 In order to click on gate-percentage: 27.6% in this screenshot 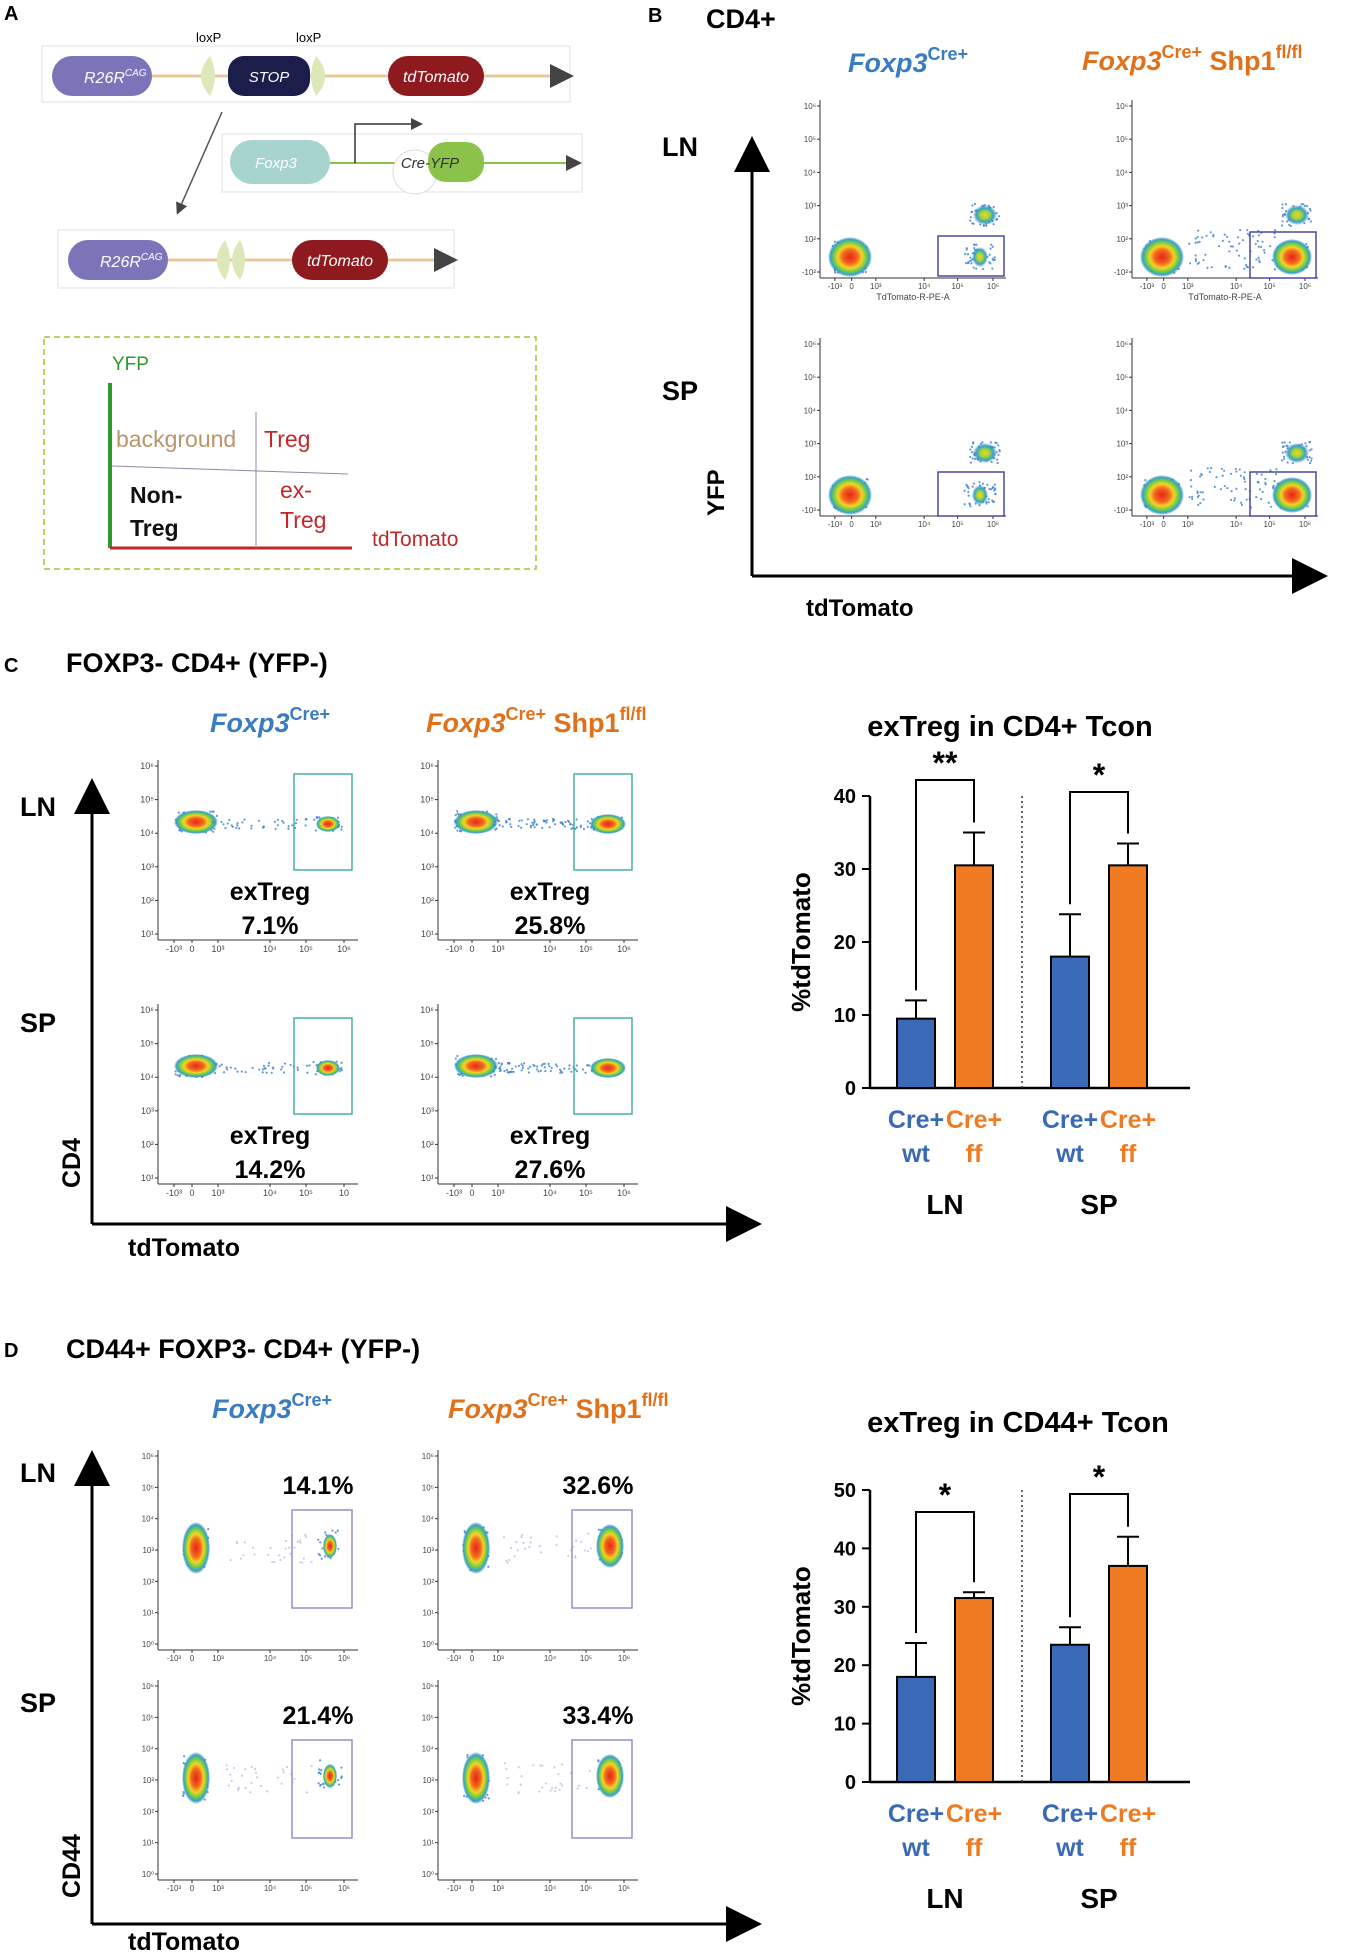, I will do `click(550, 1170)`.